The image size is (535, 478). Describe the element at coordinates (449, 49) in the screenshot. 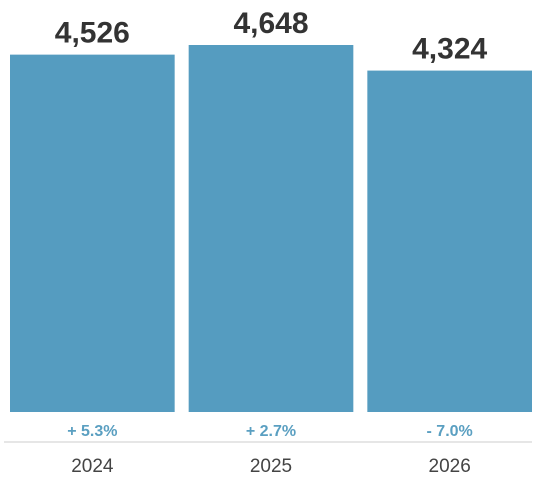

I see `value-label-2026: 4,324` at that location.